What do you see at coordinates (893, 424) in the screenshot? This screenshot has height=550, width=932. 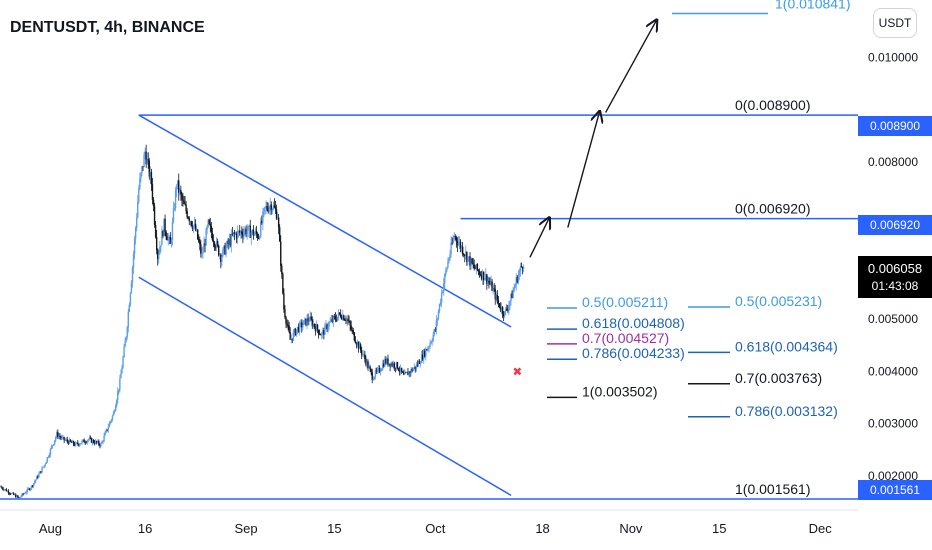 I see `y-tick-label-4: 0.003000` at bounding box center [893, 424].